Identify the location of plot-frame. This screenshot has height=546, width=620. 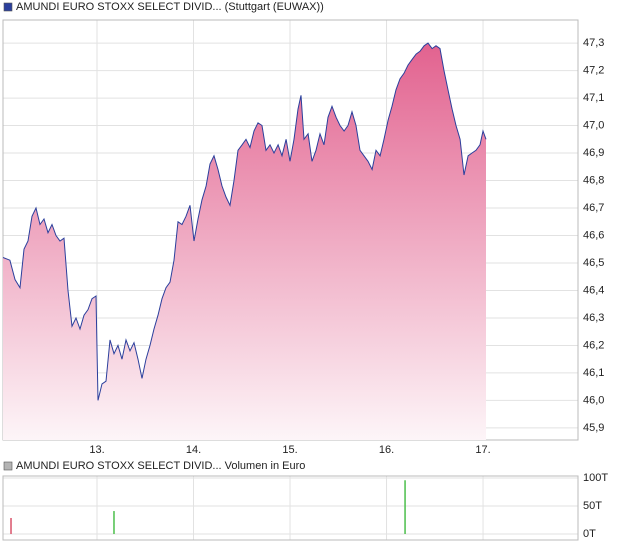
(290, 508).